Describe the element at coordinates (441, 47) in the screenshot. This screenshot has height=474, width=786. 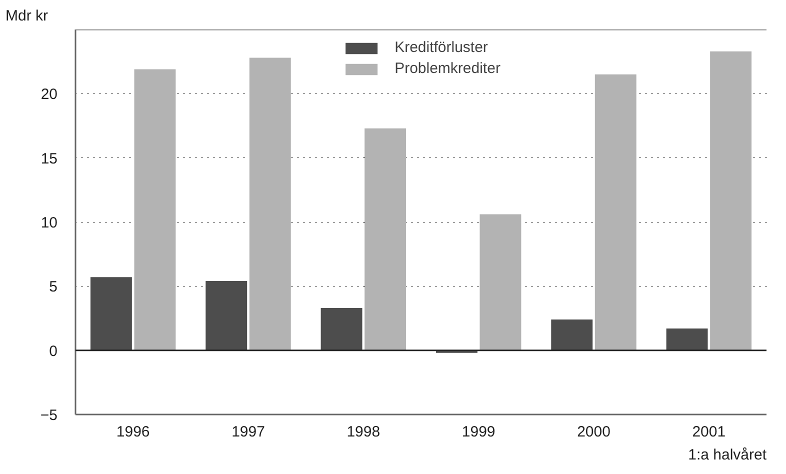
I see `legend-label: Kreditförluster` at that location.